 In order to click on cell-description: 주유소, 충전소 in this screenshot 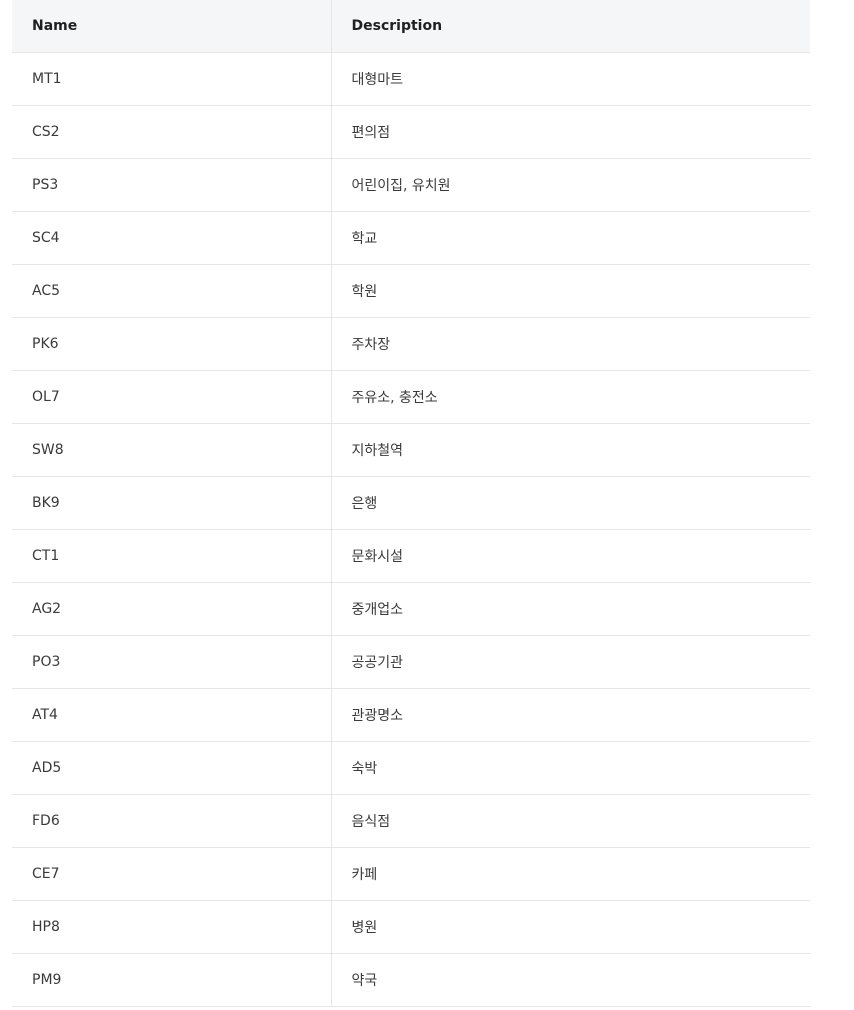, I will do `click(570, 397)`.